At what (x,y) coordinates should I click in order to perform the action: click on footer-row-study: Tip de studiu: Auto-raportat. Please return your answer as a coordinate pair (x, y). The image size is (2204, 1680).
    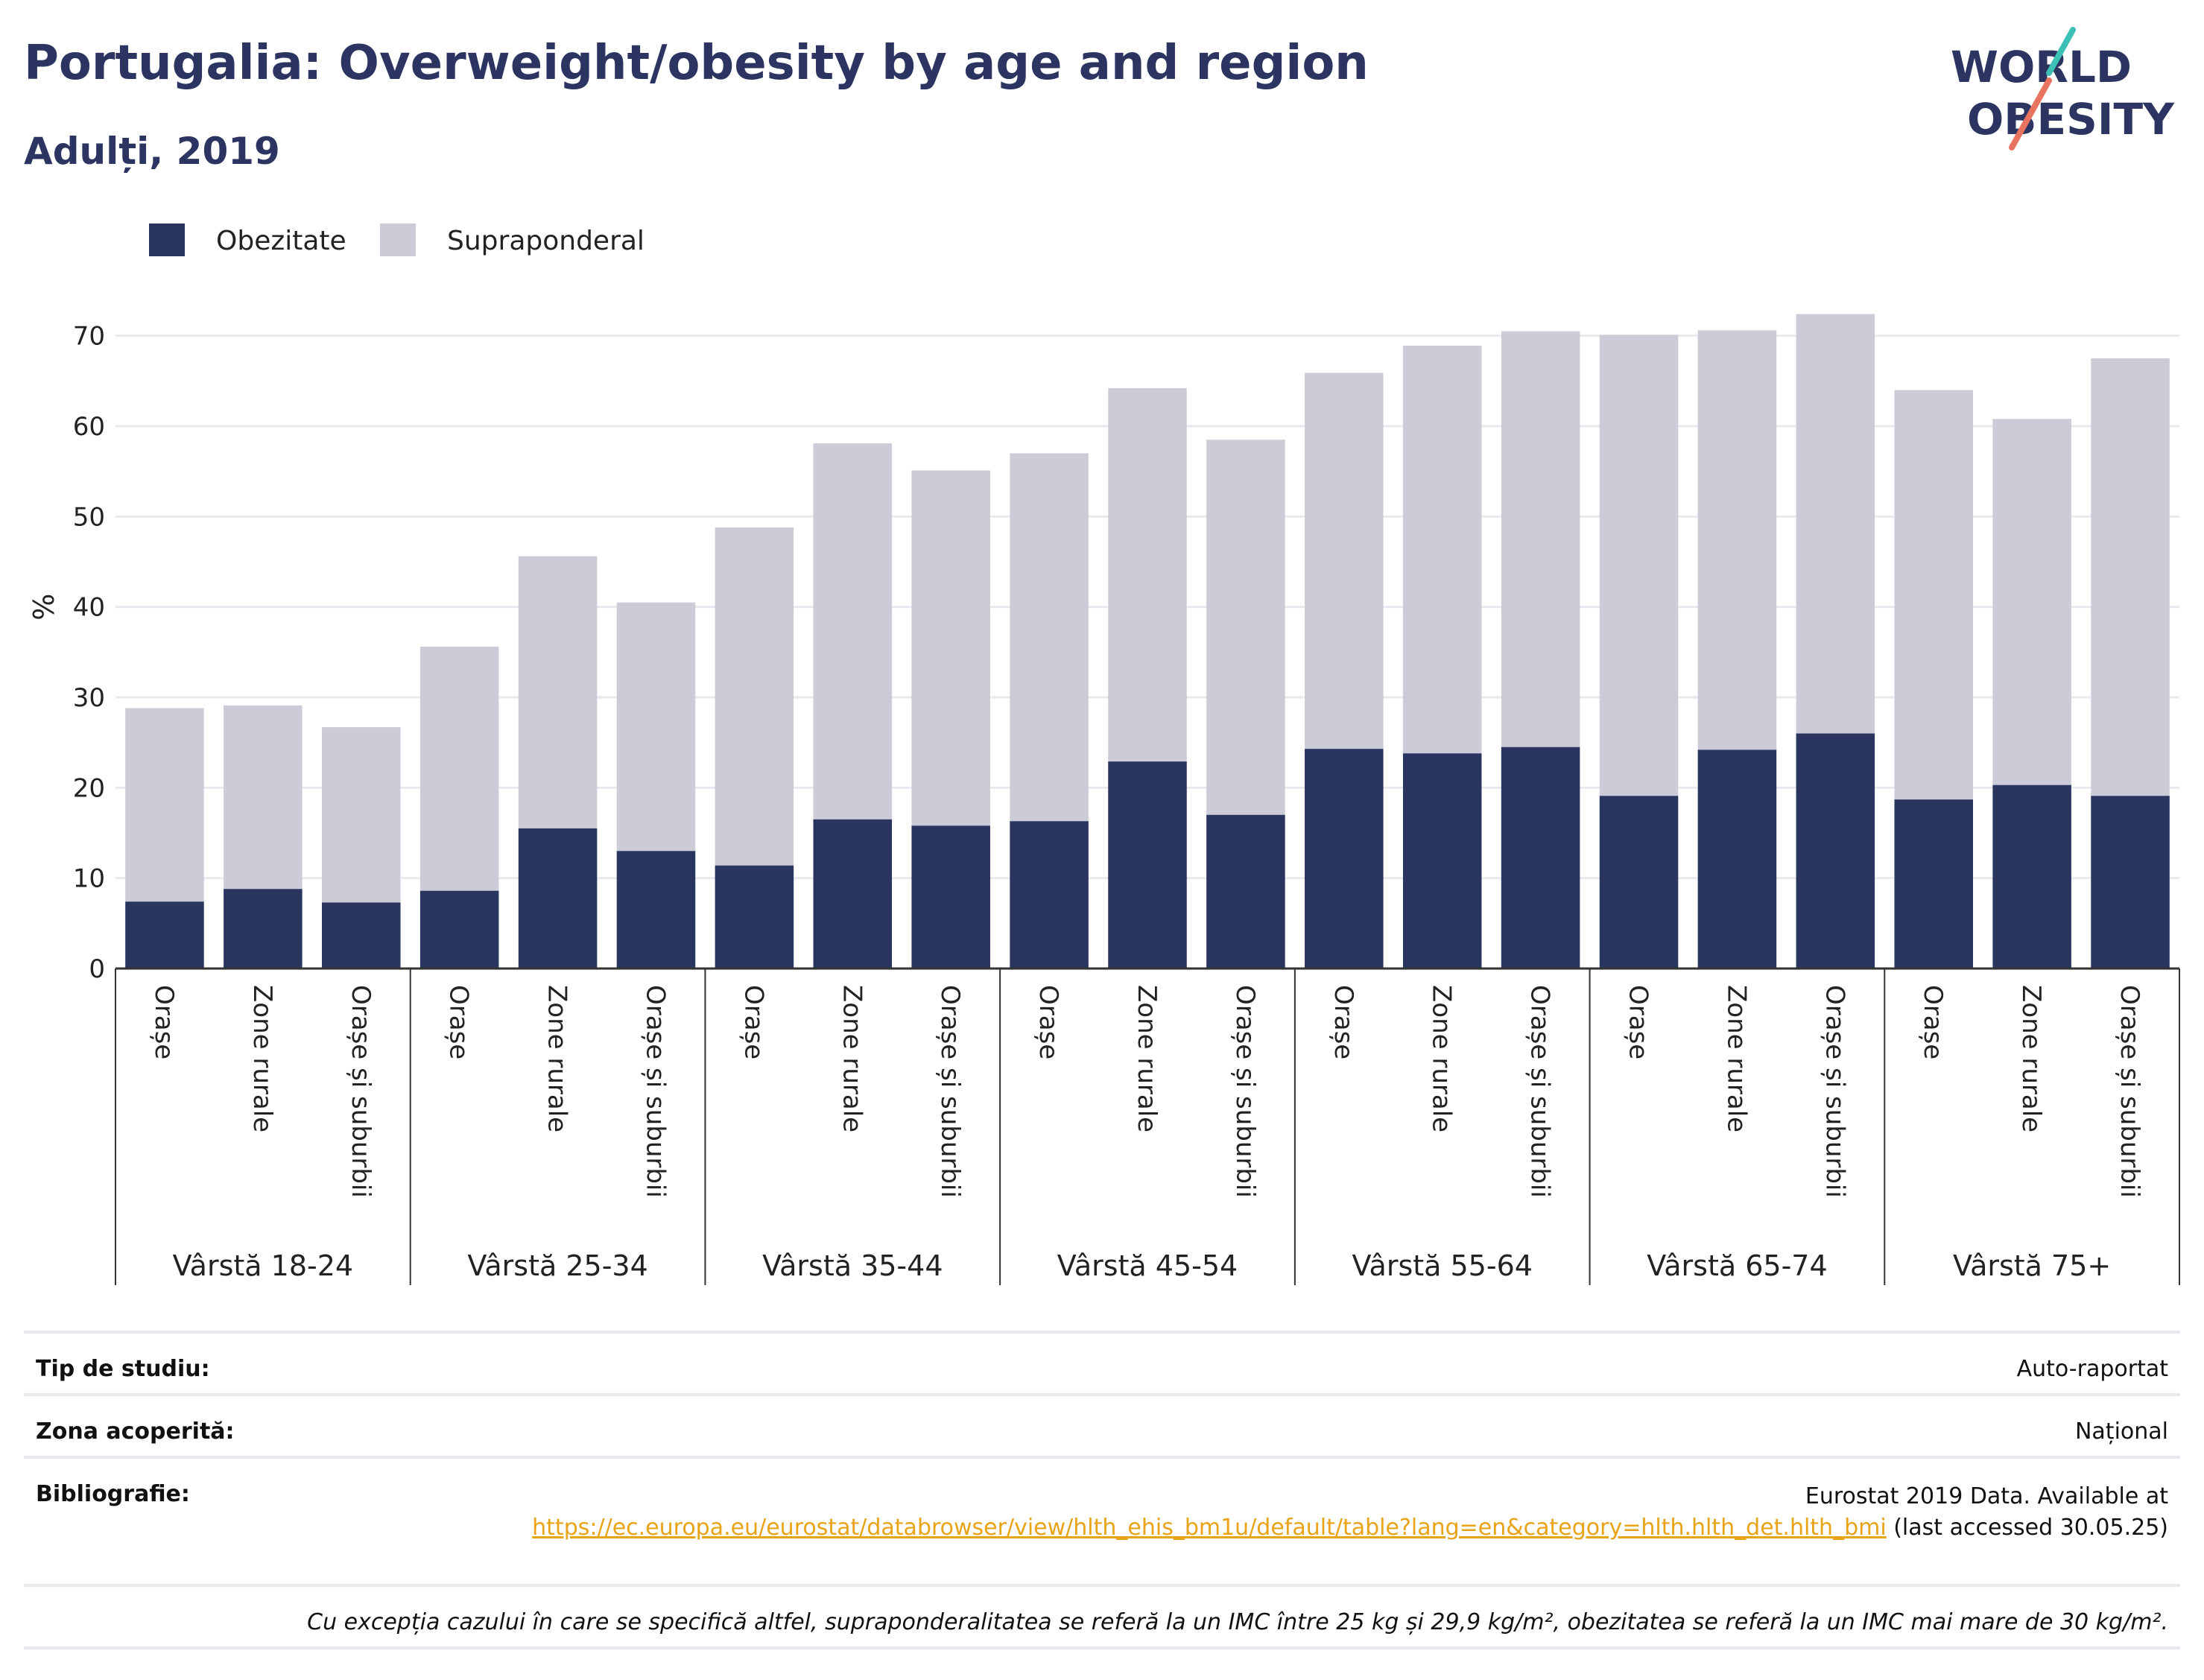
    Looking at the image, I should click on (1102, 1362).